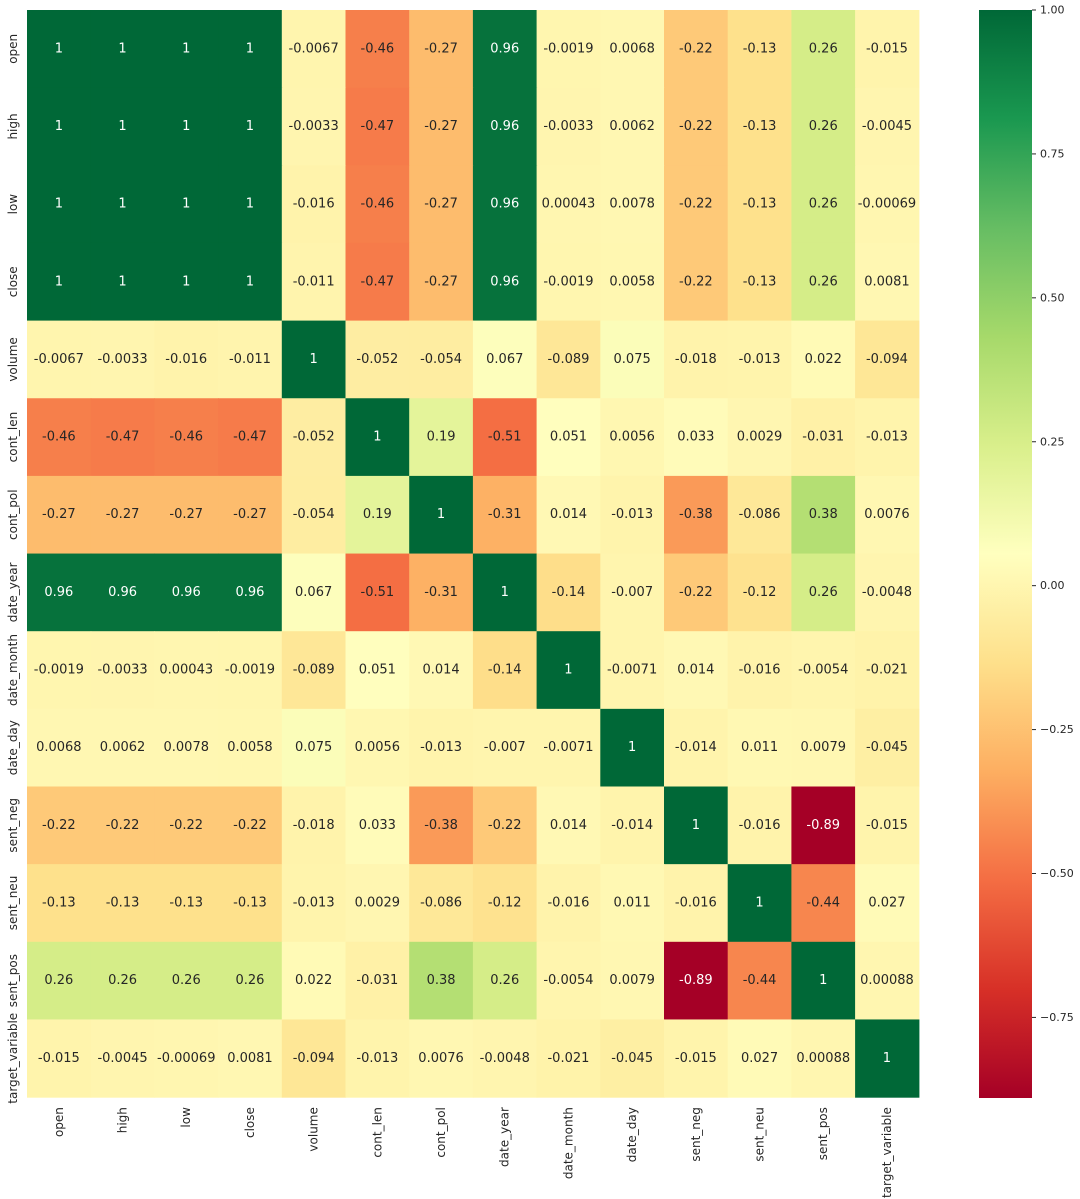 The width and height of the screenshot is (1080, 1199). I want to click on colorbar-tick-label: 0.25, so click(1052, 441).